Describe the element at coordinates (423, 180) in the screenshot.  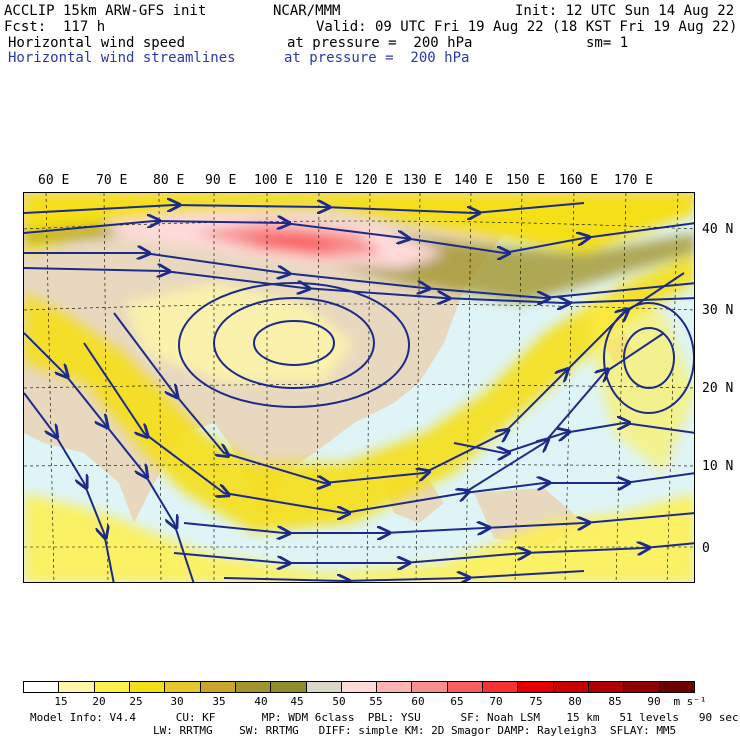
I see `lon-label: 130 E` at that location.